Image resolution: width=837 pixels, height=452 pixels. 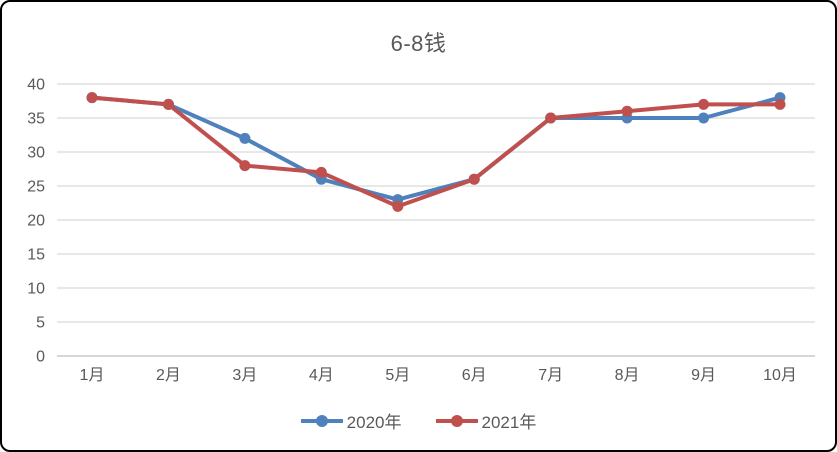 I want to click on legend: 2020年 2021年, so click(x=418, y=420).